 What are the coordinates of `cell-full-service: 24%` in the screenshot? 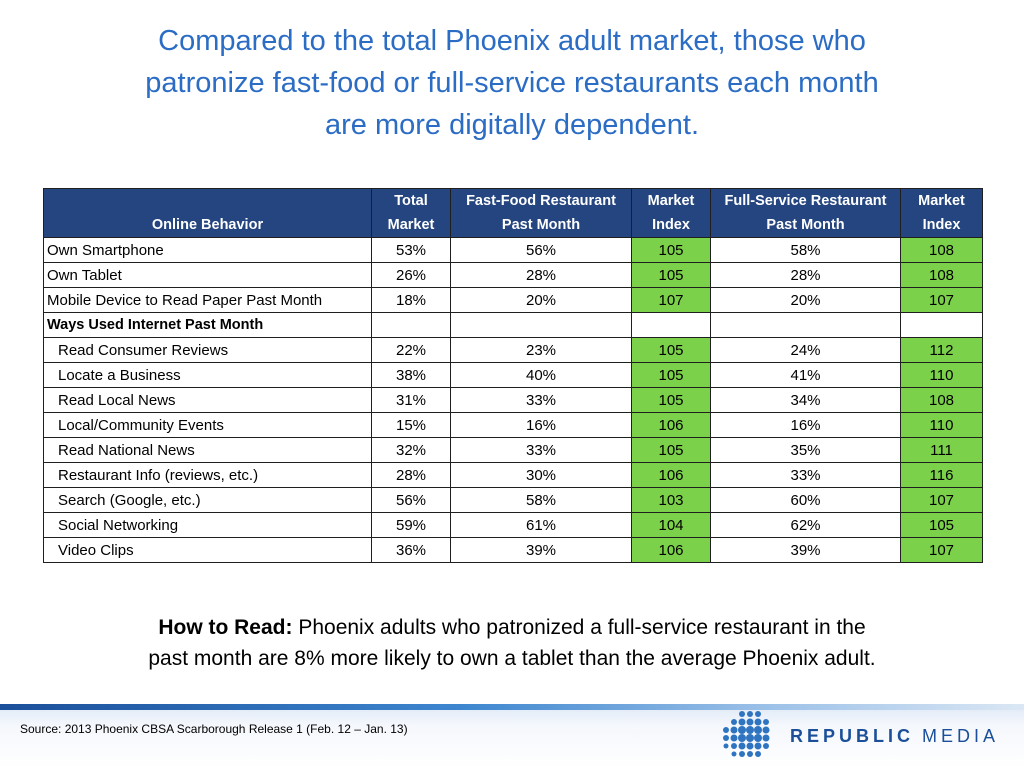 It's located at (805, 350).